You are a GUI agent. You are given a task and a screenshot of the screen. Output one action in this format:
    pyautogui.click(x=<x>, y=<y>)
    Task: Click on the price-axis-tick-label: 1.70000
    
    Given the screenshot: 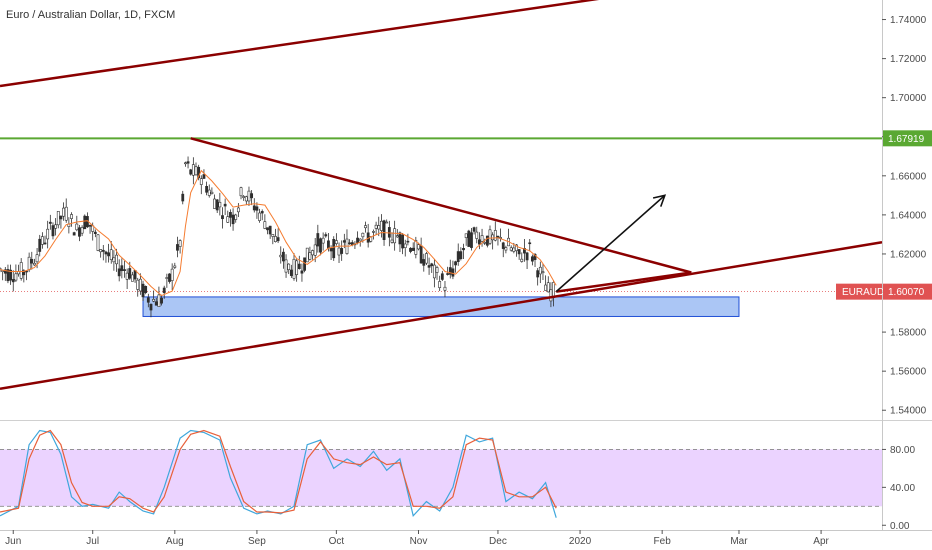 What is the action you would take?
    pyautogui.click(x=908, y=98)
    